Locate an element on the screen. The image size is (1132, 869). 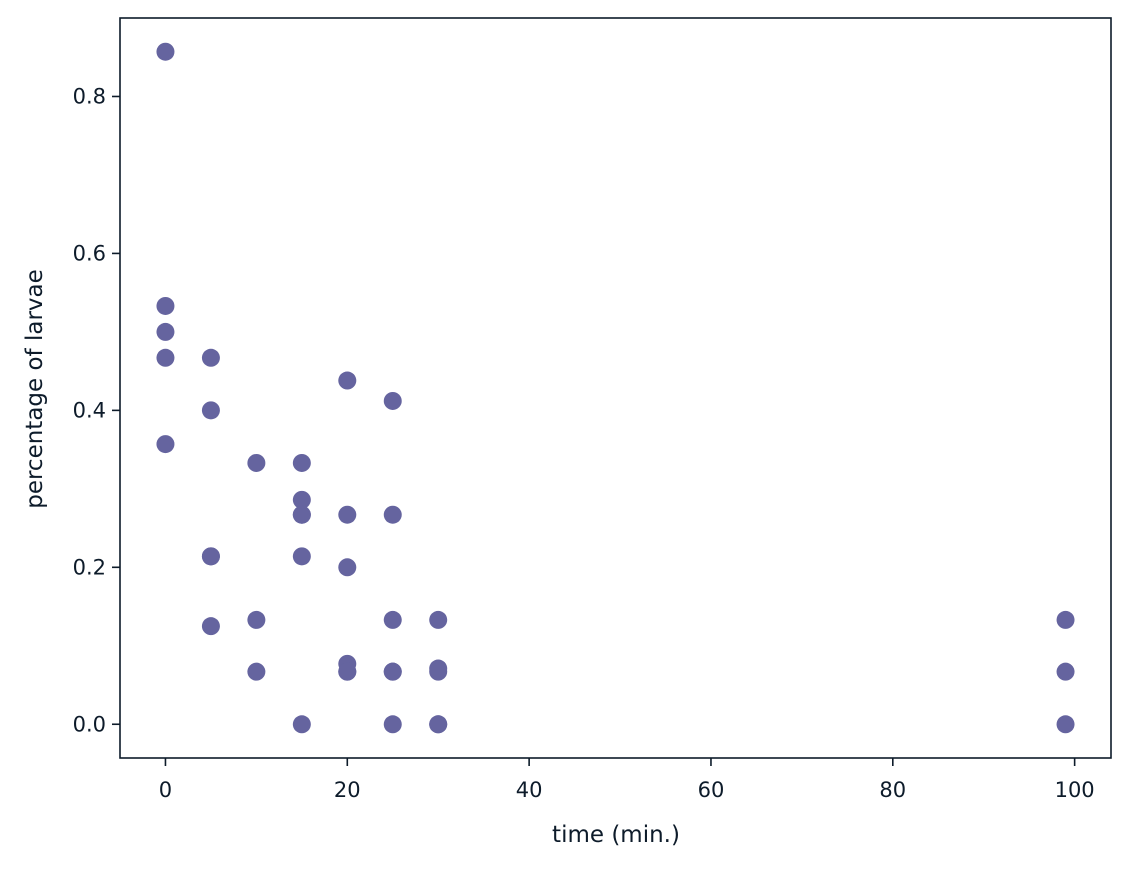
y-tick-label: 0.2 is located at coordinates (89, 567).